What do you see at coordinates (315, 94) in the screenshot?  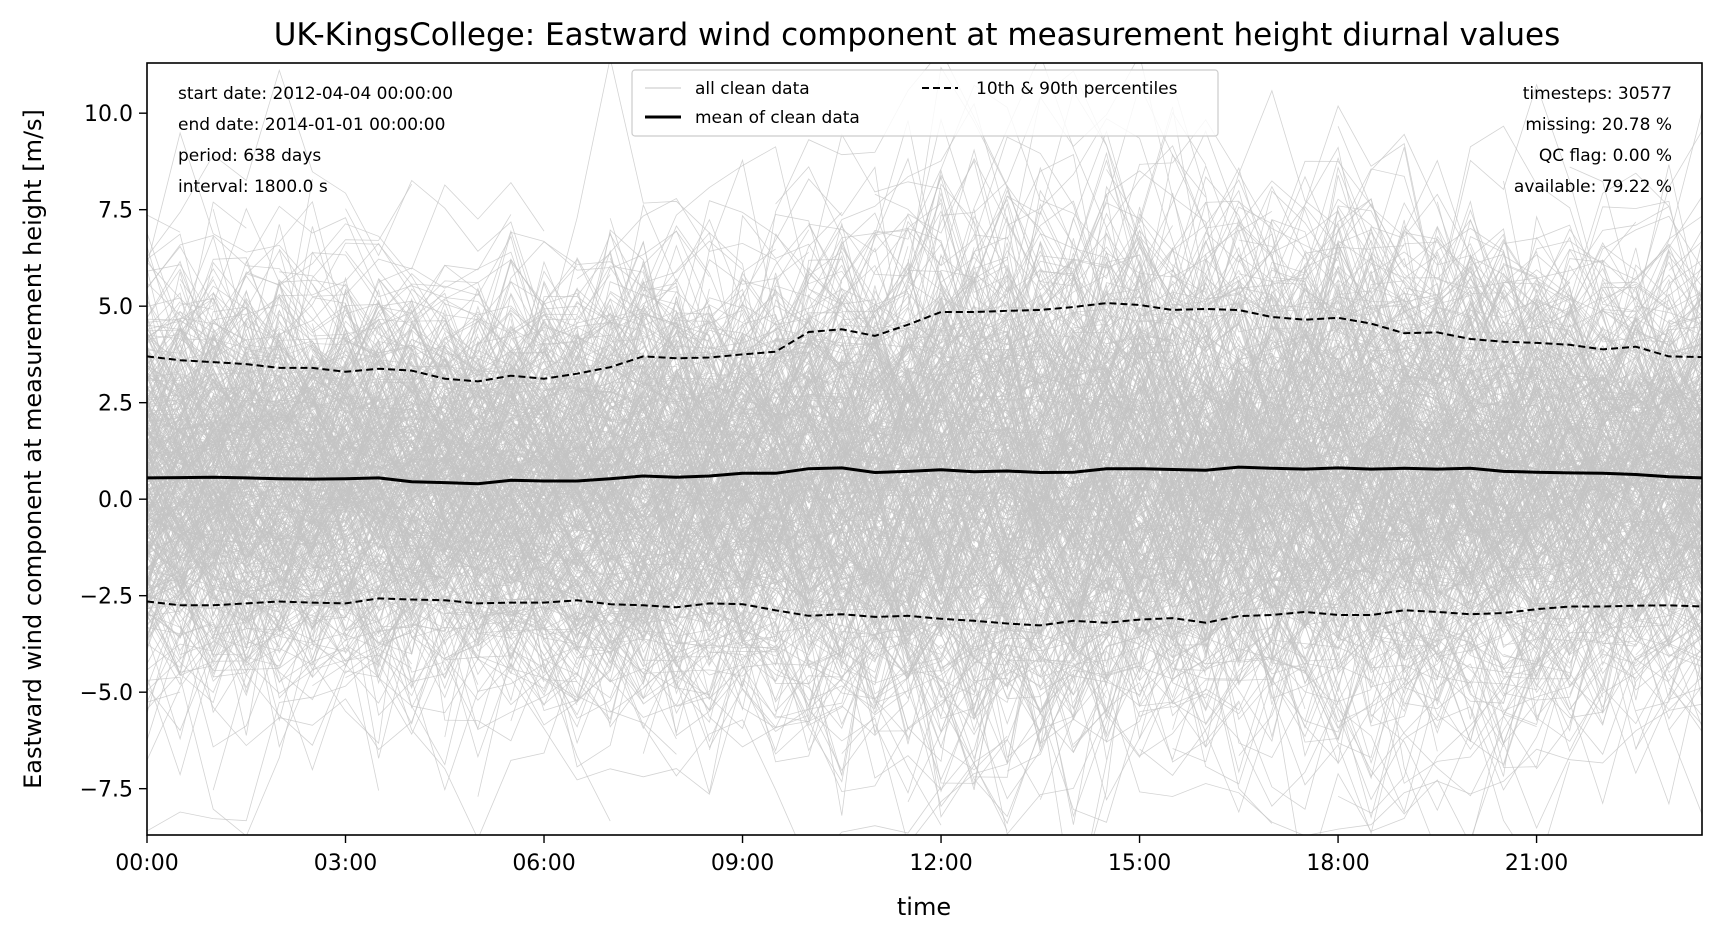 I see `info-left-line: start date: 2012-04-04 00:00:00` at bounding box center [315, 94].